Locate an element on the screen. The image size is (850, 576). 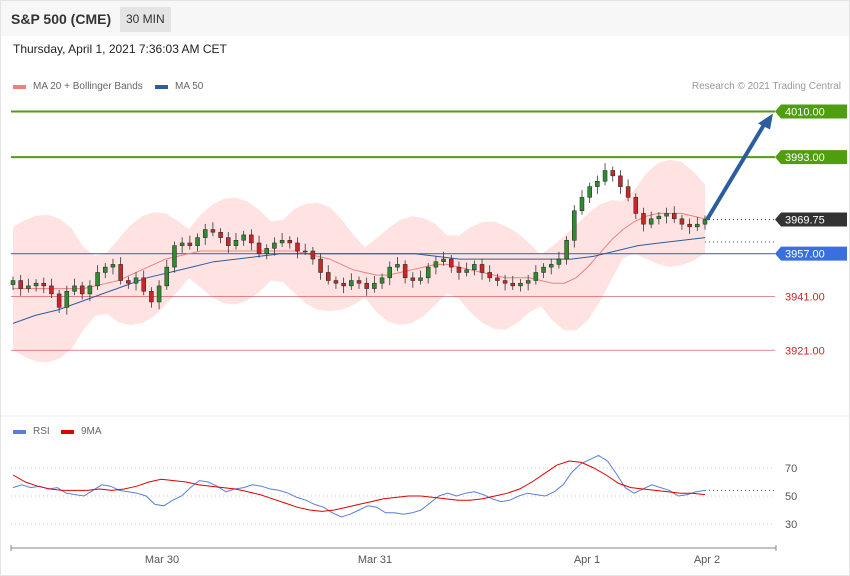
legend-label-rsi: RSI is located at coordinates (41, 431).